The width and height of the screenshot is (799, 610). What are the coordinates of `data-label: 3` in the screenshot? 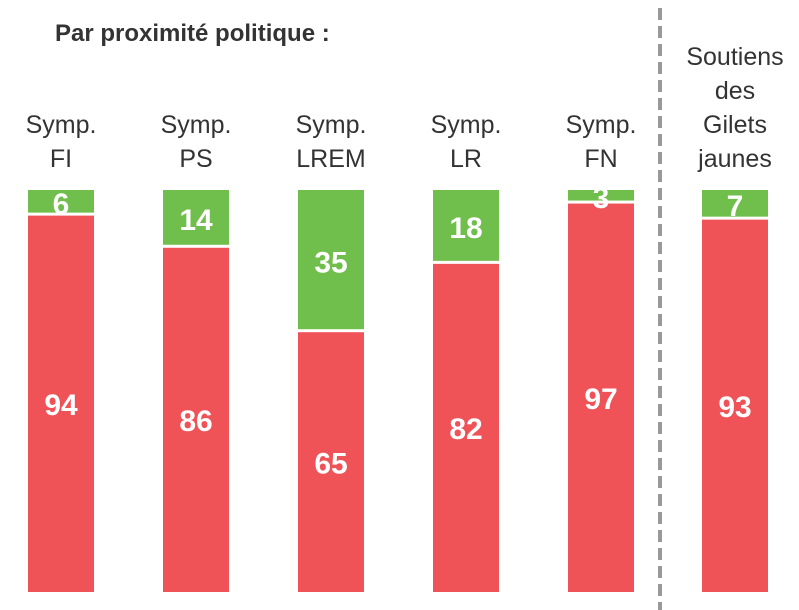 It's located at (601, 198).